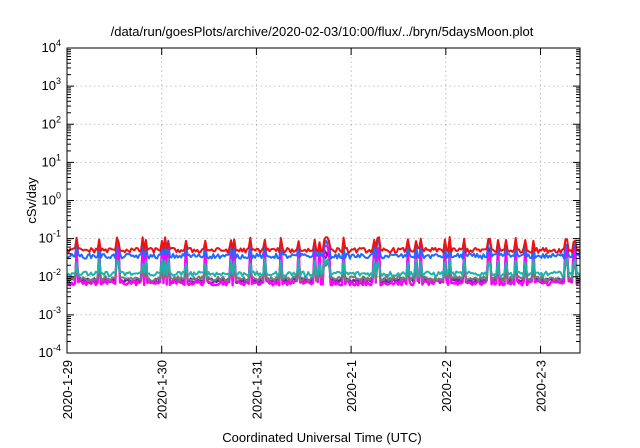 This screenshot has height=448, width=640. What do you see at coordinates (321, 437) in the screenshot?
I see `x-axis-label: Coordinated Universal Time (UTC)` at bounding box center [321, 437].